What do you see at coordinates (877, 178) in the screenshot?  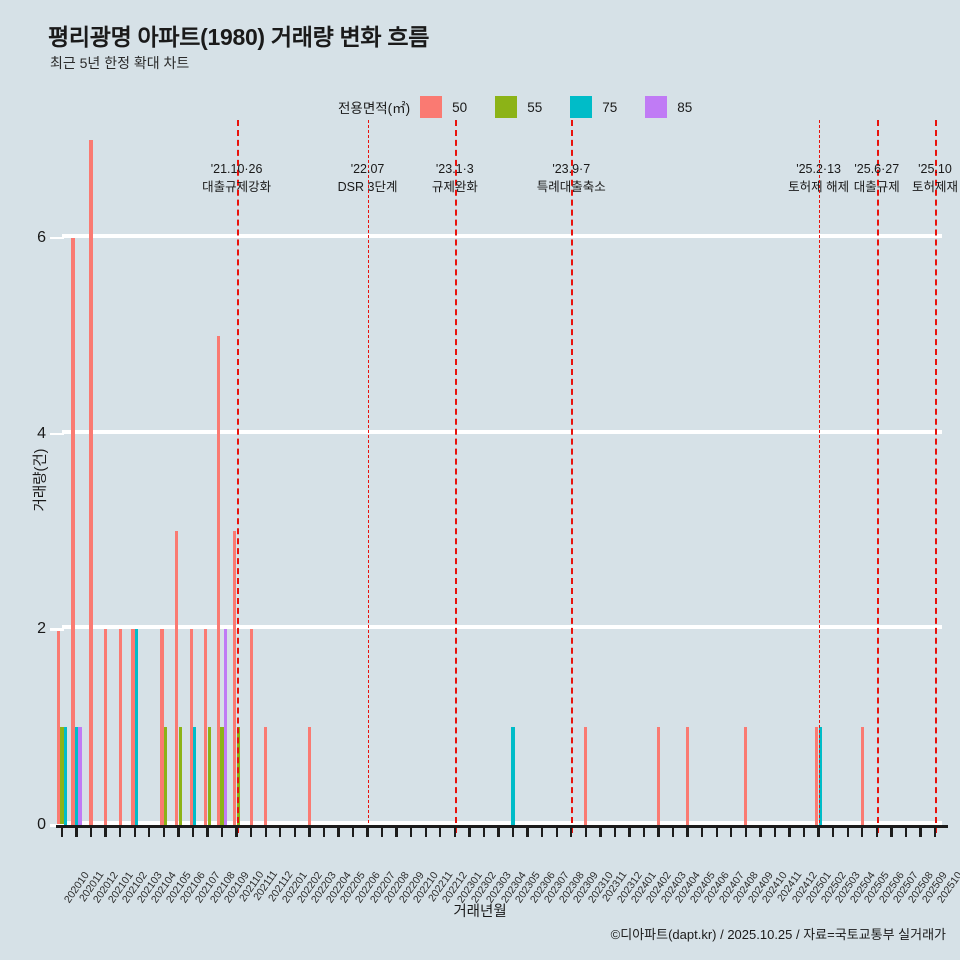 I see `event-label-202506: '25.6·27 대출규제` at bounding box center [877, 178].